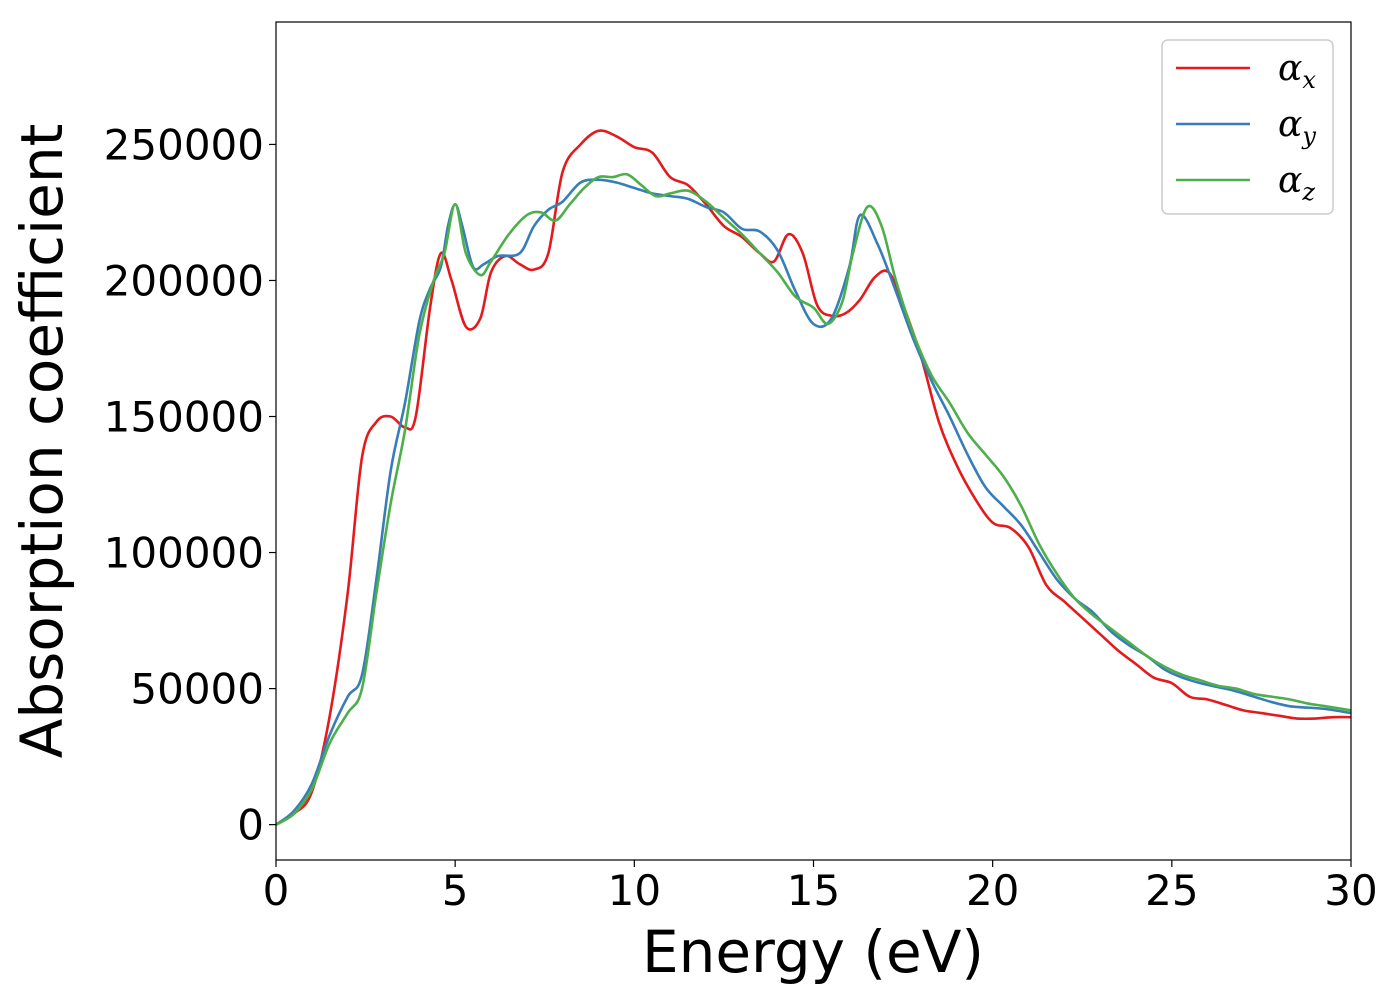  What do you see at coordinates (184, 417) in the screenshot?
I see `y-tick-label: 150000` at bounding box center [184, 417].